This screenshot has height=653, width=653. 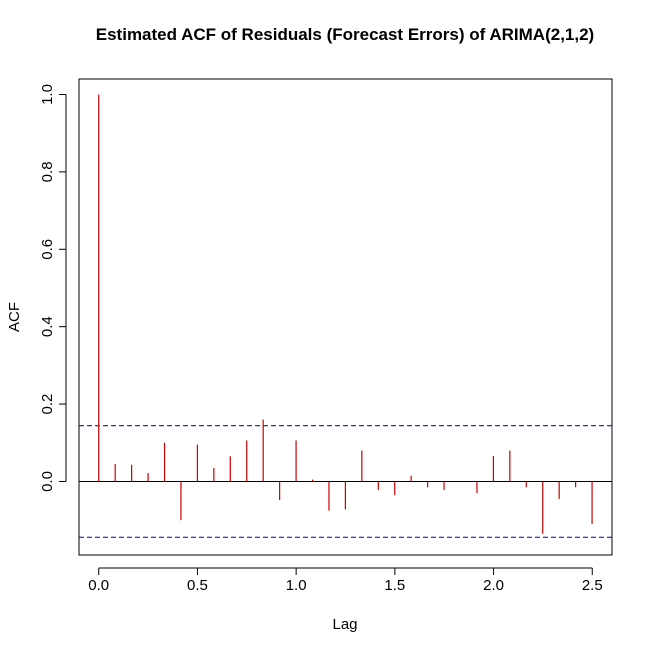 What do you see at coordinates (47, 481) in the screenshot?
I see `y-tick-label: 0.0` at bounding box center [47, 481].